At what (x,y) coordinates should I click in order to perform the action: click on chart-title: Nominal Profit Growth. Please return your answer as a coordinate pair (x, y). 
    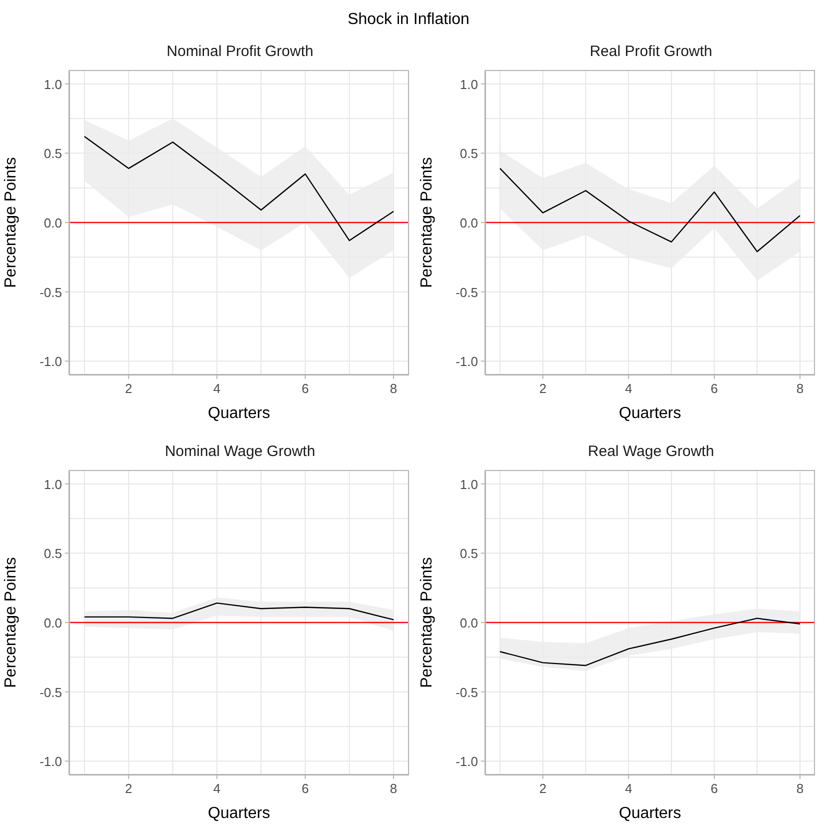
    Looking at the image, I should click on (240, 51).